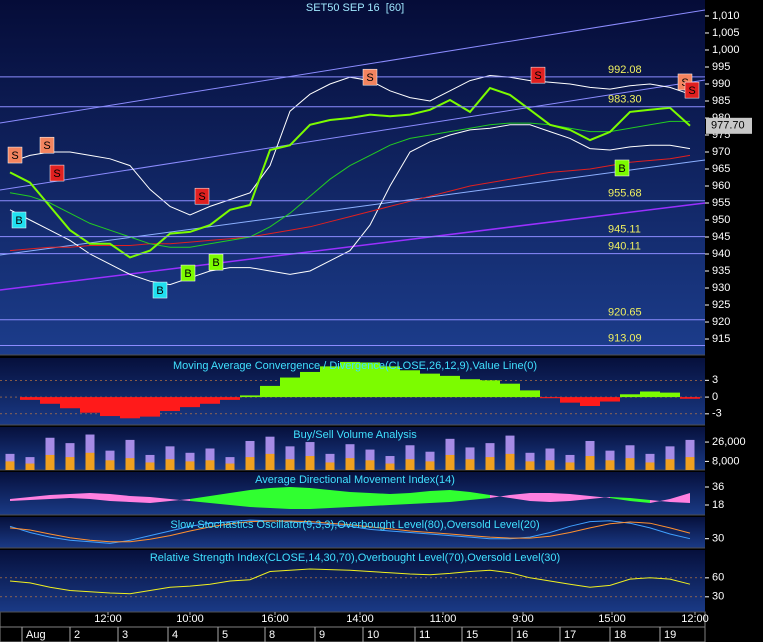  Describe the element at coordinates (77, 635) in the screenshot. I see `day-label: 2` at that location.